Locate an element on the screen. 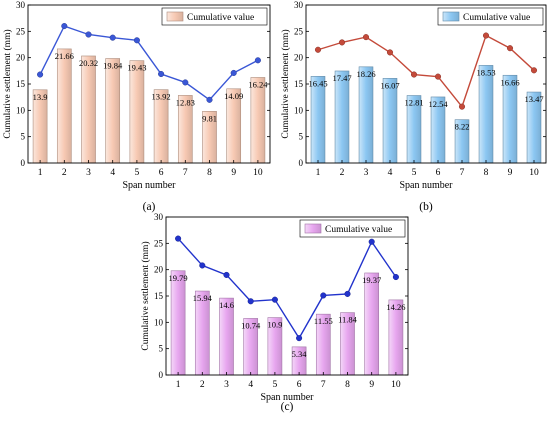 This screenshot has height=423, width=550. data-label: 19.43 is located at coordinates (136, 68).